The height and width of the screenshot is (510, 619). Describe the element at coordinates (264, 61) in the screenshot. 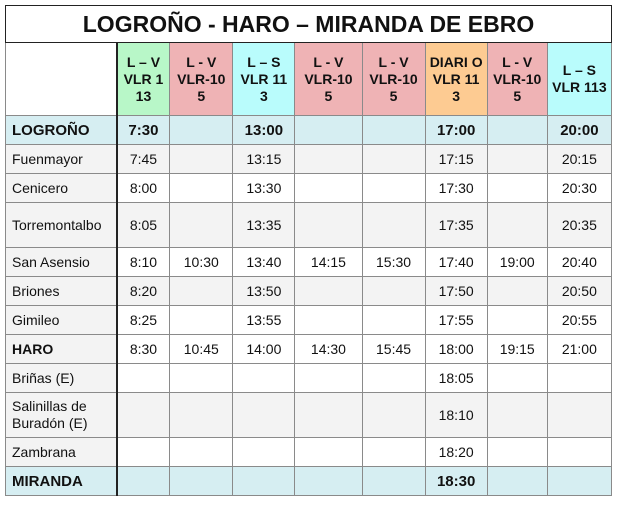

I see `column-days: L – S` at that location.